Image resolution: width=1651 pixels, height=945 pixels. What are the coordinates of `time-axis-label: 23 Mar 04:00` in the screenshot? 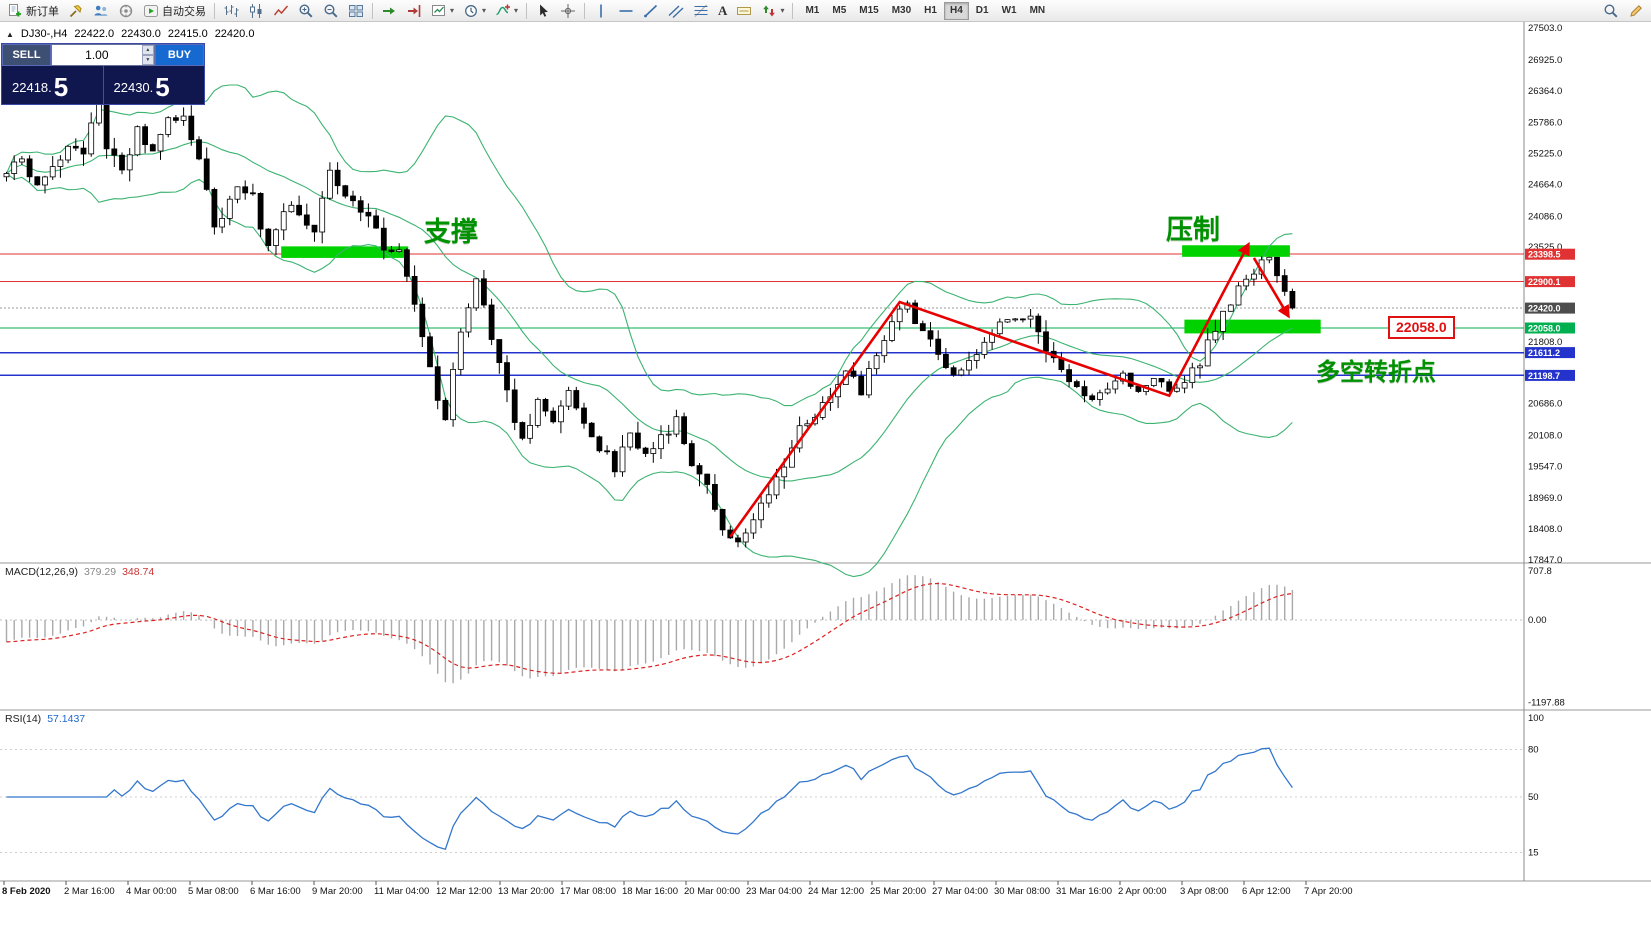 It's located at (774, 891).